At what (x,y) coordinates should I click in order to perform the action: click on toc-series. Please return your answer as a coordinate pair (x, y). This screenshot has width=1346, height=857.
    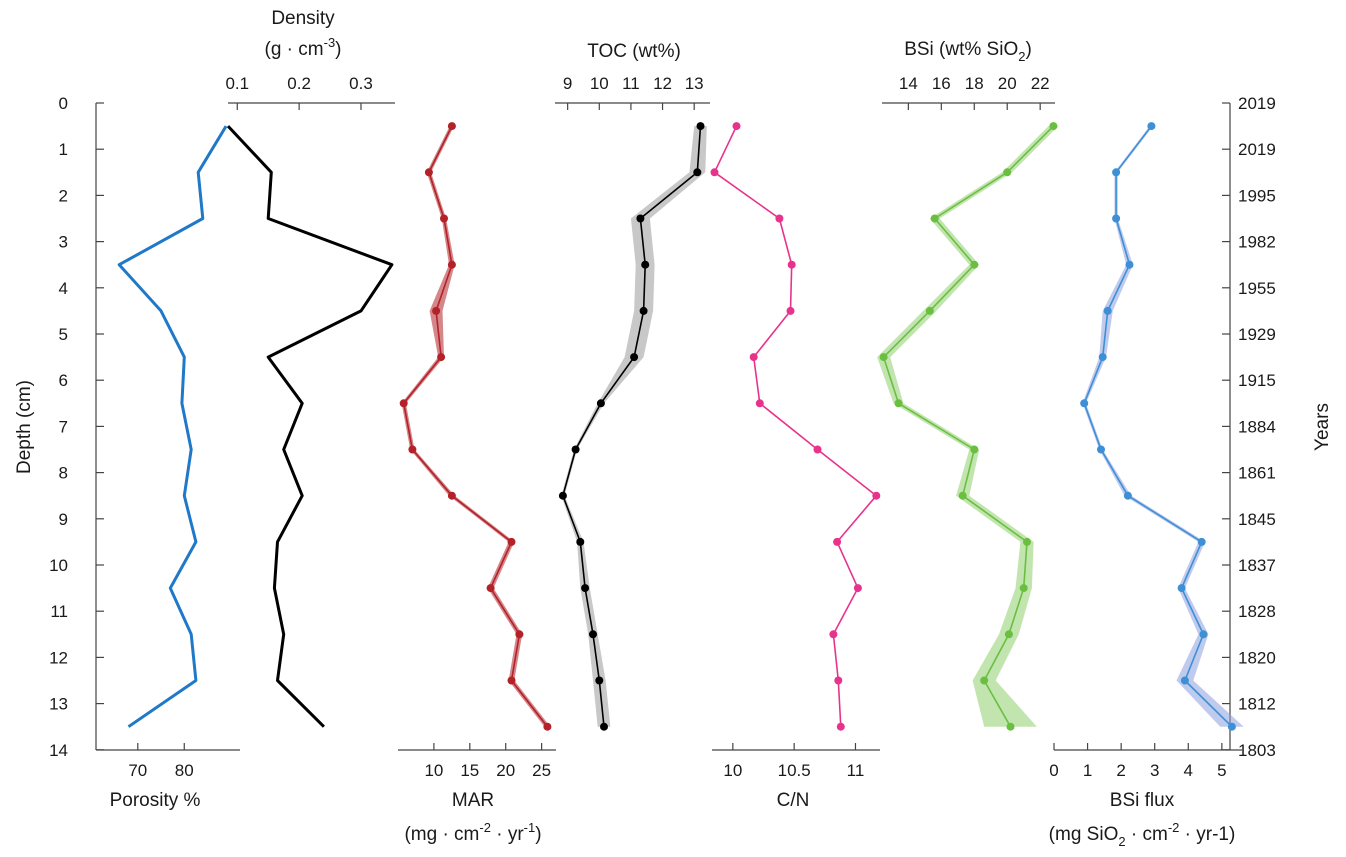
    Looking at the image, I should click on (632, 426).